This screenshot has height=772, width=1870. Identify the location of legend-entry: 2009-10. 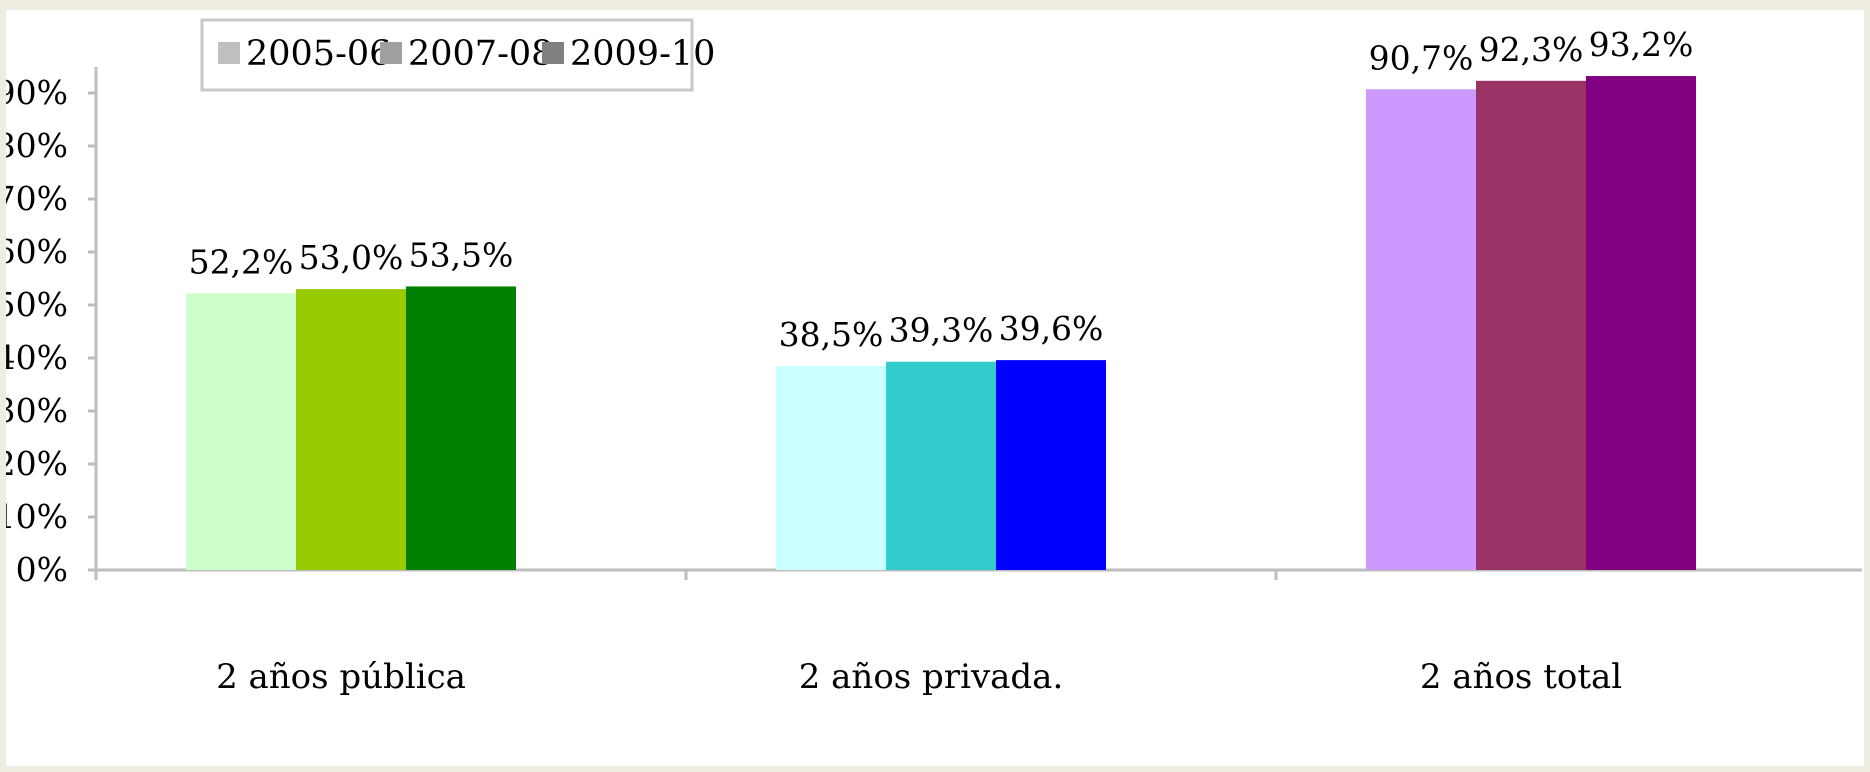
(642, 54).